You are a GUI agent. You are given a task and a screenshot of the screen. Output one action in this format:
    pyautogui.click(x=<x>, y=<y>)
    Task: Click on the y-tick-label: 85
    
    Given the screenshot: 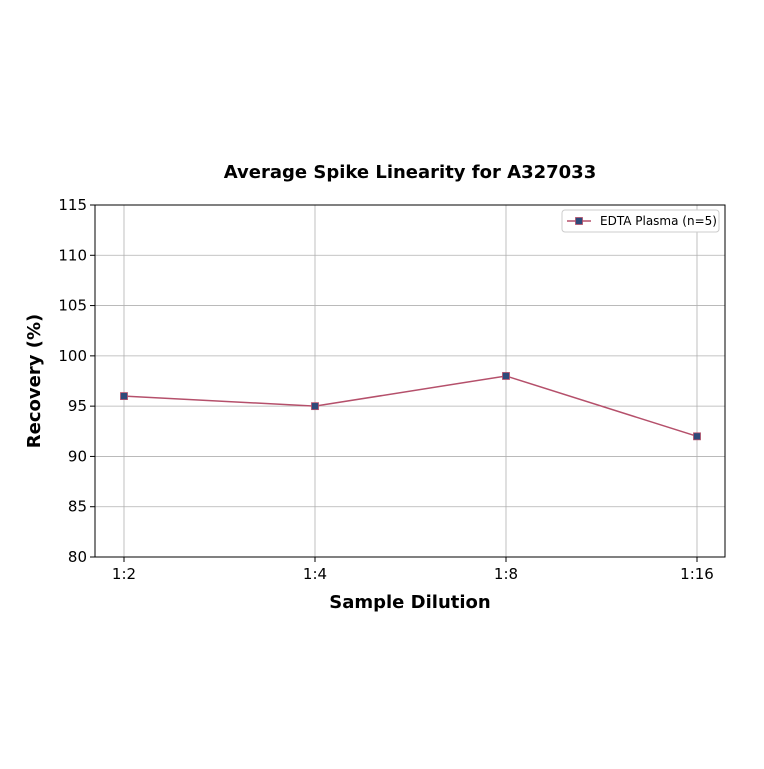 What is the action you would take?
    pyautogui.click(x=77, y=507)
    